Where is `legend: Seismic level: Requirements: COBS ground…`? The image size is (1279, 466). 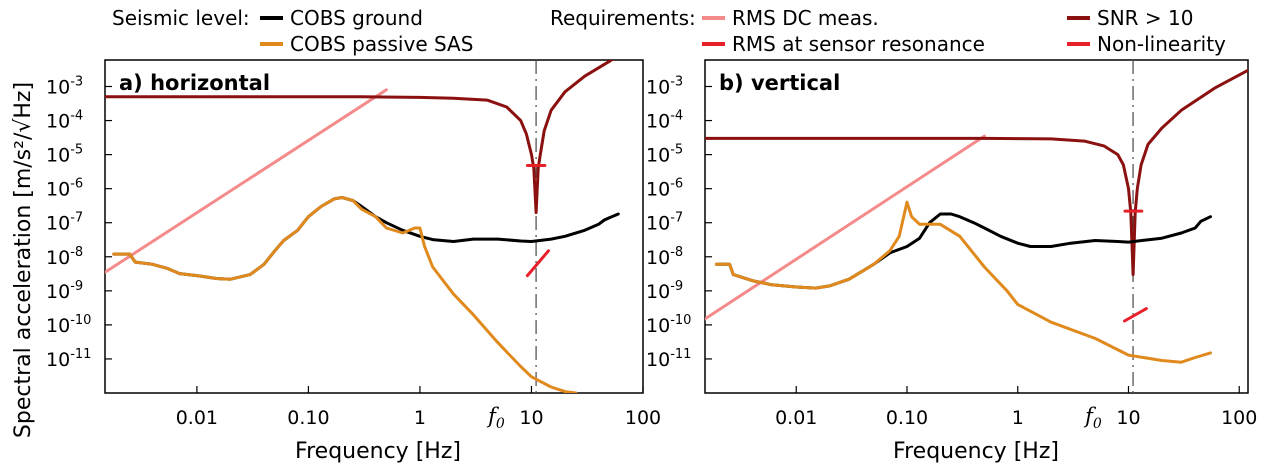
legend: Seismic level: Requirements: COBS ground… is located at coordinates (669, 31).